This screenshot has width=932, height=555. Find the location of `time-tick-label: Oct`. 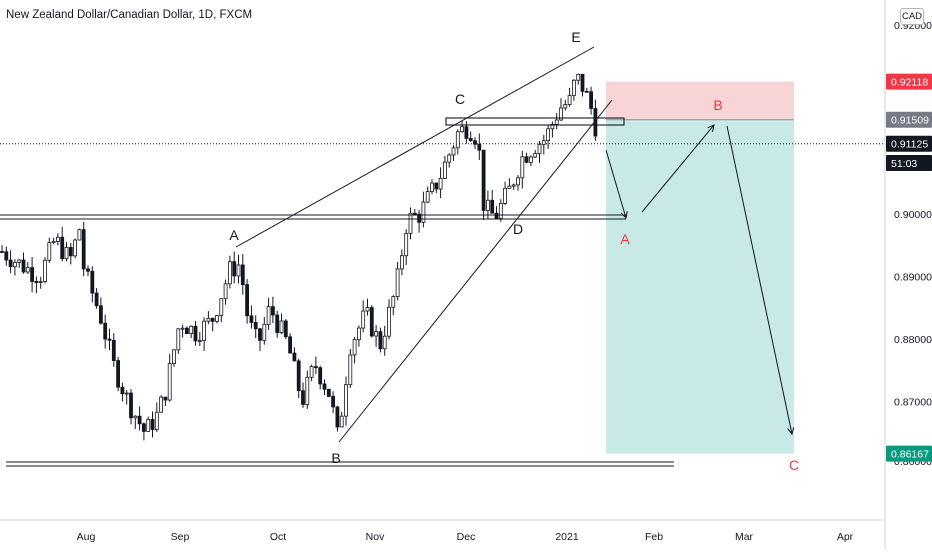

time-tick-label: Oct is located at coordinates (278, 537).